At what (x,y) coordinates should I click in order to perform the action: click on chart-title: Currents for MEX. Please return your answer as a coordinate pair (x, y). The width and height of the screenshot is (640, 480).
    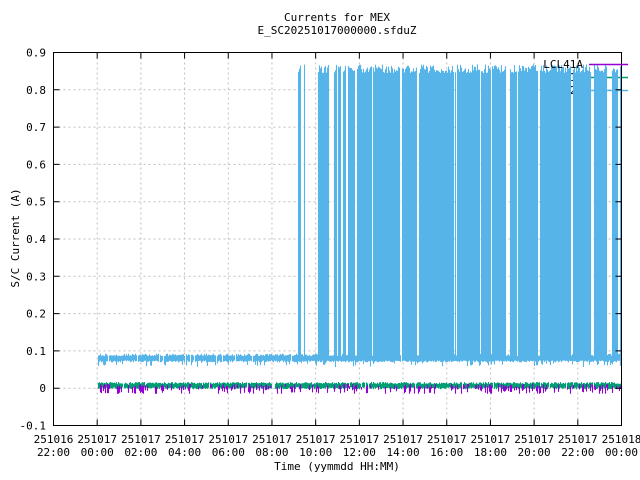
    Looking at the image, I should click on (337, 17).